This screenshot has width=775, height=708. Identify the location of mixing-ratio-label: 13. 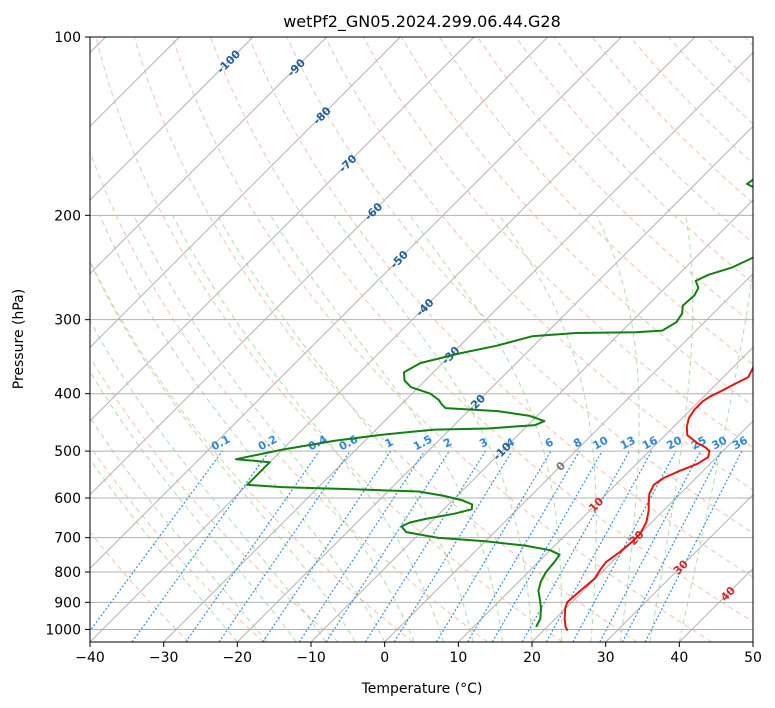
(628, 443).